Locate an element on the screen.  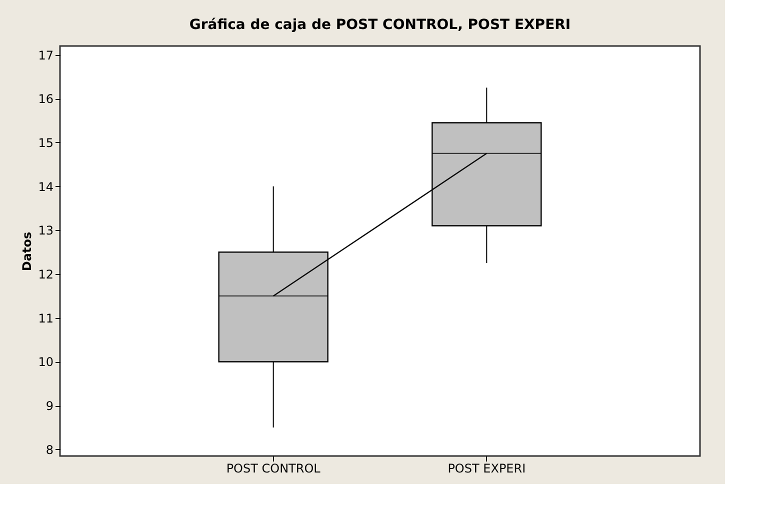
y-tick-label: 9 is located at coordinates (50, 406).